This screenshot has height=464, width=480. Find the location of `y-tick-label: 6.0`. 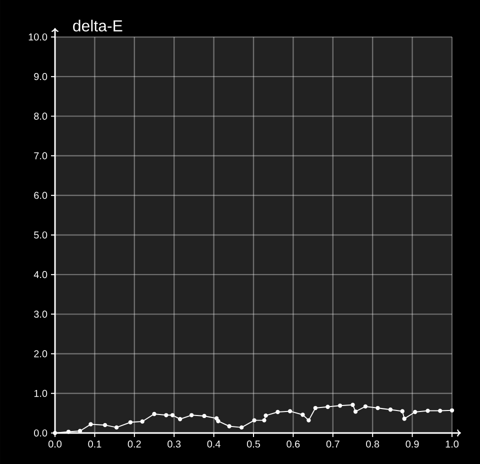

y-tick-label: 6.0 is located at coordinates (41, 195).